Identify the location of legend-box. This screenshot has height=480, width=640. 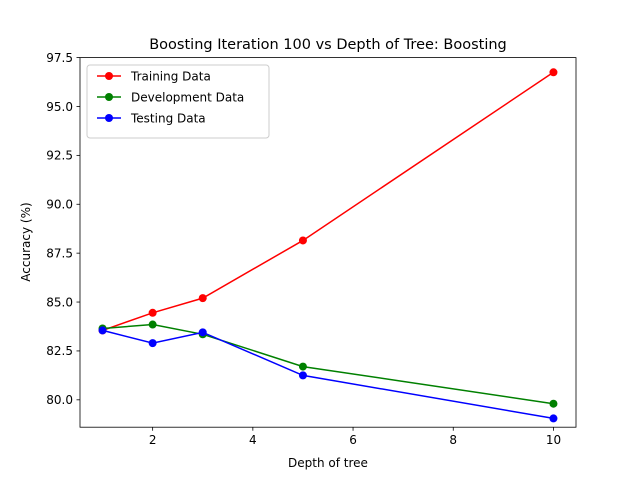
(178, 101).